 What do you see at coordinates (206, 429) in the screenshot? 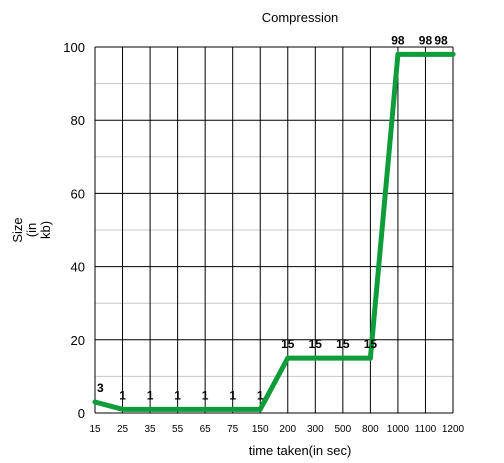
I see `x-tick-label: 65` at bounding box center [206, 429].